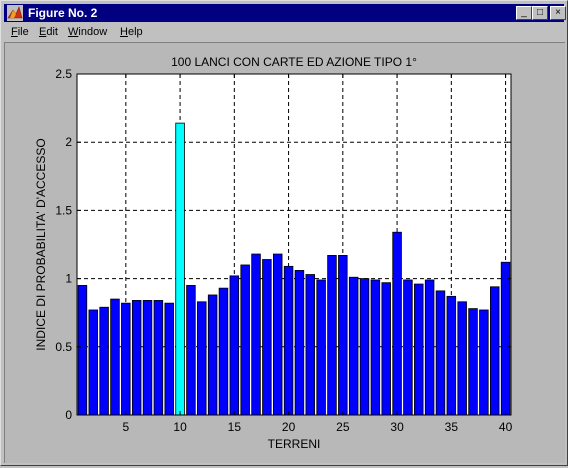  Describe the element at coordinates (285, 13) in the screenshot. I see `title-bar: Figure No. 2 _ □ ×` at that location.